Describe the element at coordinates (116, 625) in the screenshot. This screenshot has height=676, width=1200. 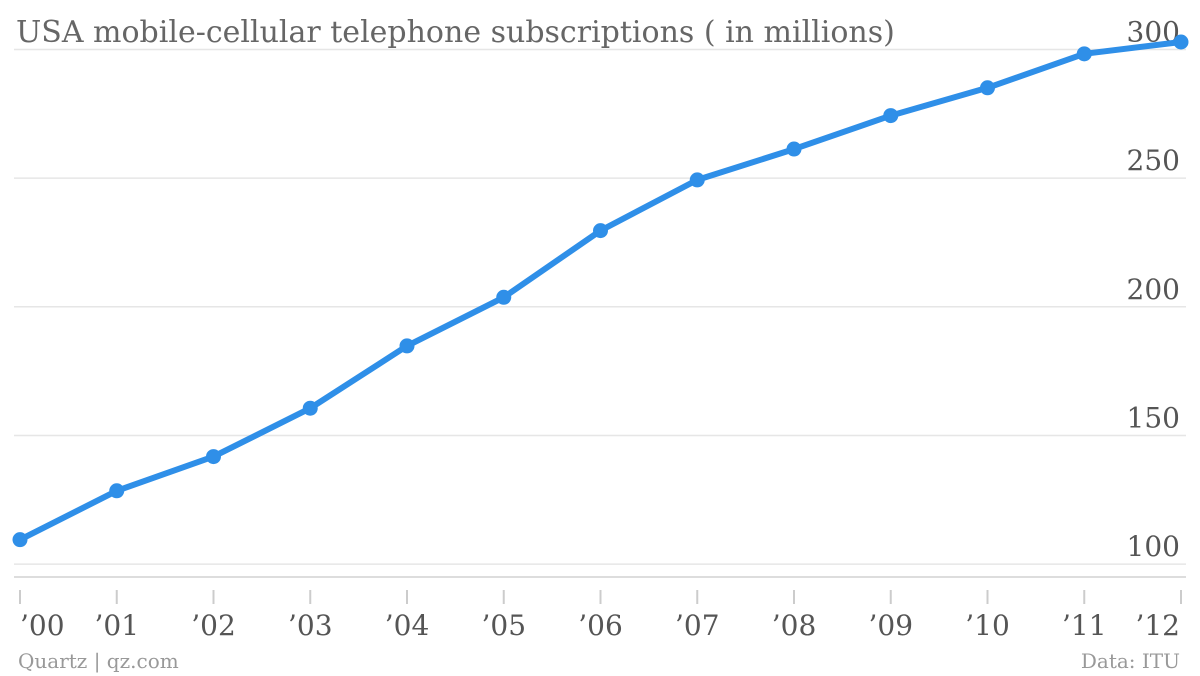
I see `x-tick-label: ’01` at that location.